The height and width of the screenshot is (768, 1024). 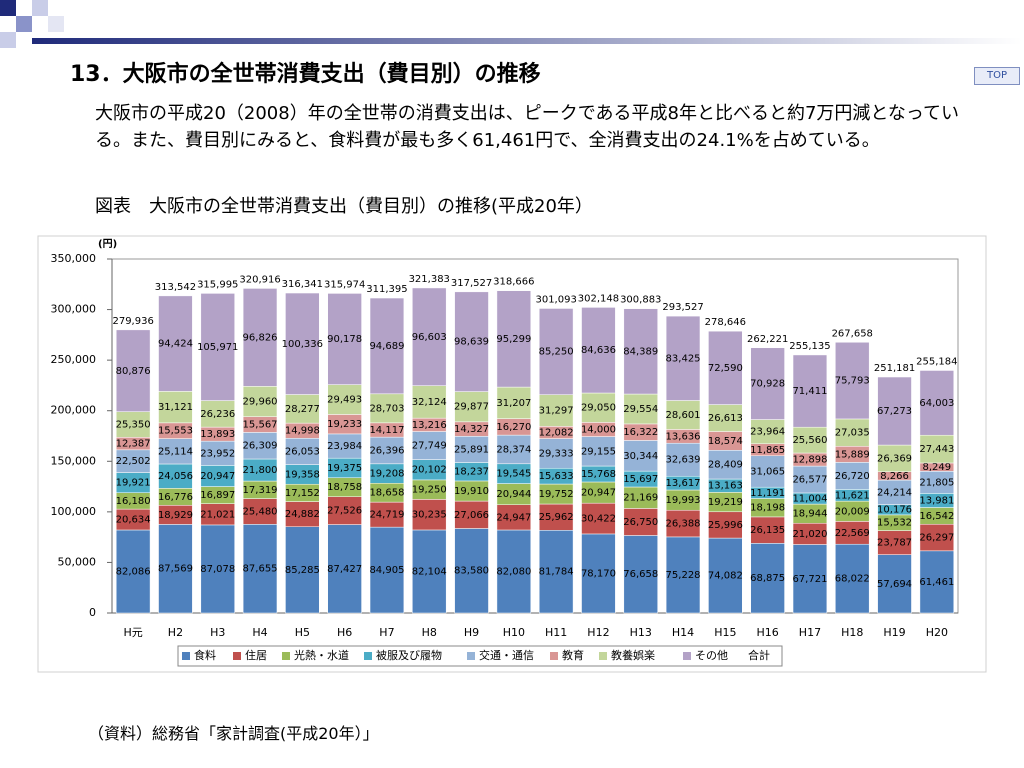 I want to click on y-tick-label: 0, so click(x=92, y=612).